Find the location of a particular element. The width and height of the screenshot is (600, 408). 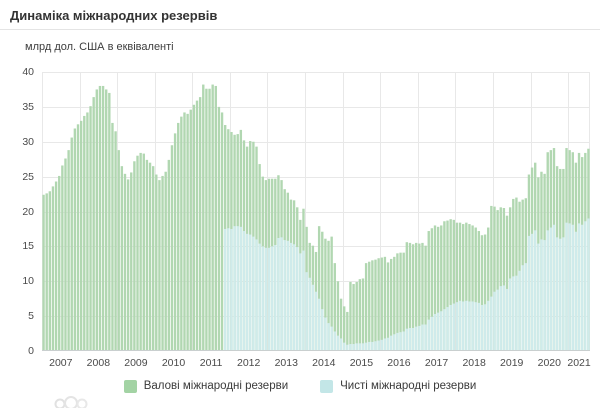

legend-item-net-reserves: Чисті міжнародні резерви is located at coordinates (398, 386).